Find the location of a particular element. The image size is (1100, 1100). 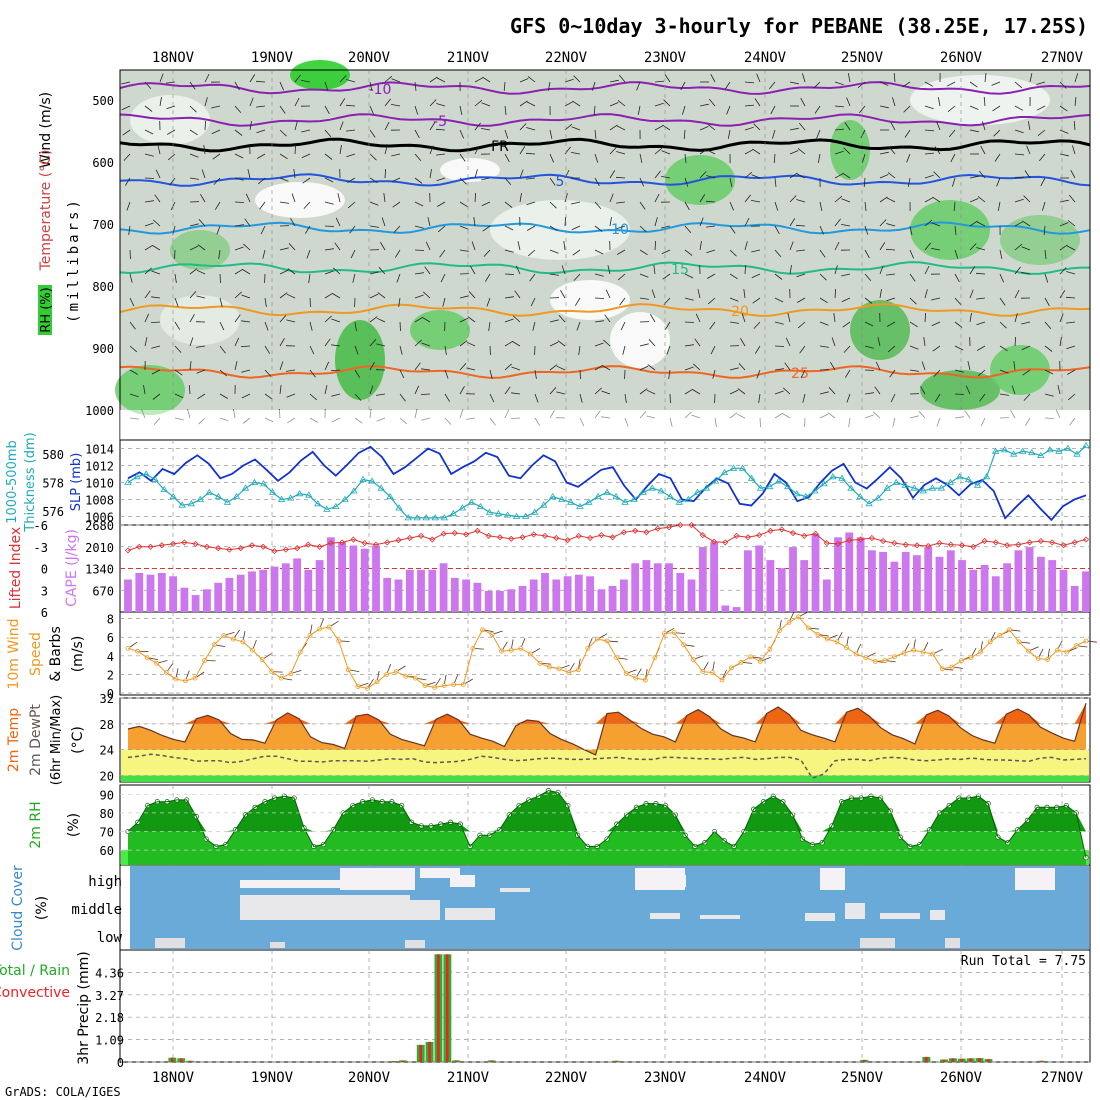

thickness-label-2: 1000-500mb is located at coordinates (12, 482).